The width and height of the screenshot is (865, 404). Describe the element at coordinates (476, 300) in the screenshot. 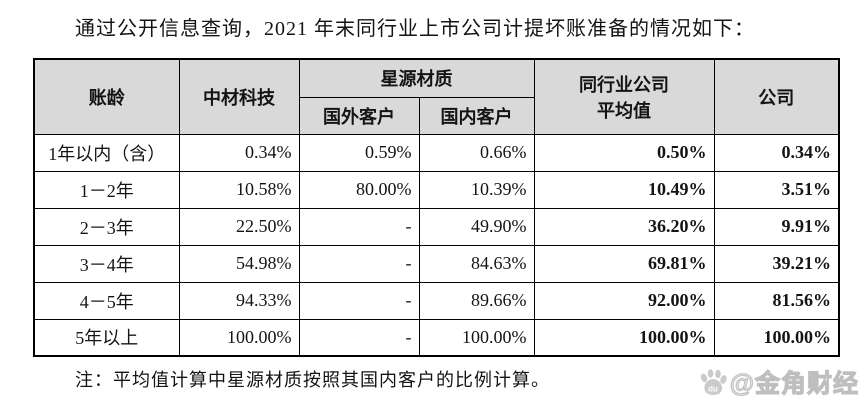

I see `domestic-value: 89.66%` at that location.